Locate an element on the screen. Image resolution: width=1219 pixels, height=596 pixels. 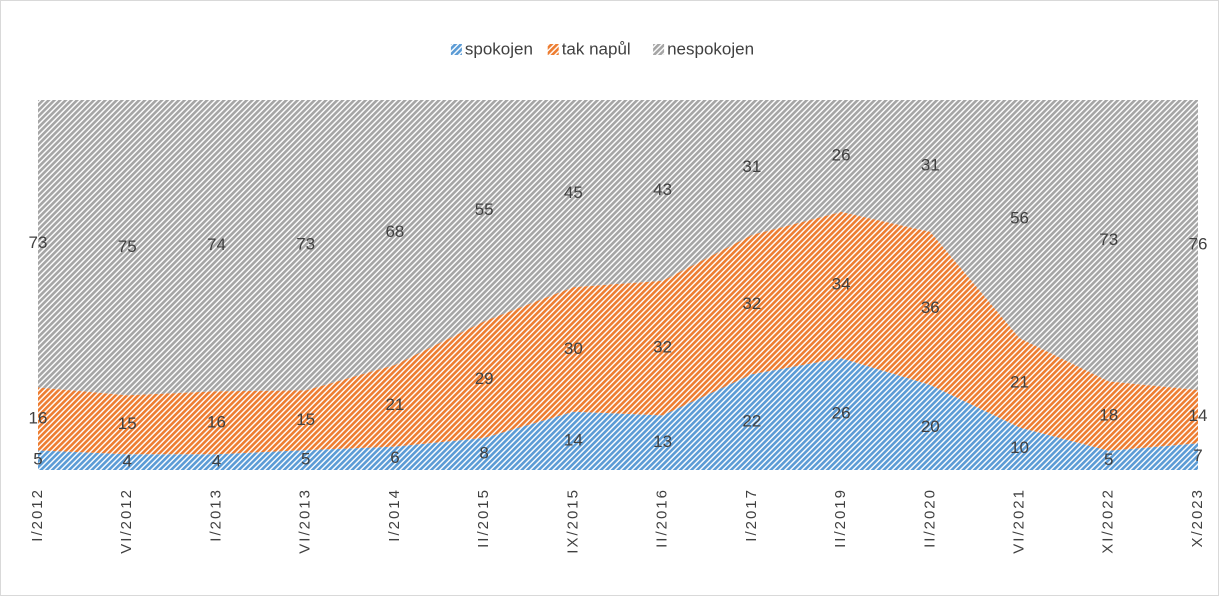
data-label: 34 is located at coordinates (841, 283).